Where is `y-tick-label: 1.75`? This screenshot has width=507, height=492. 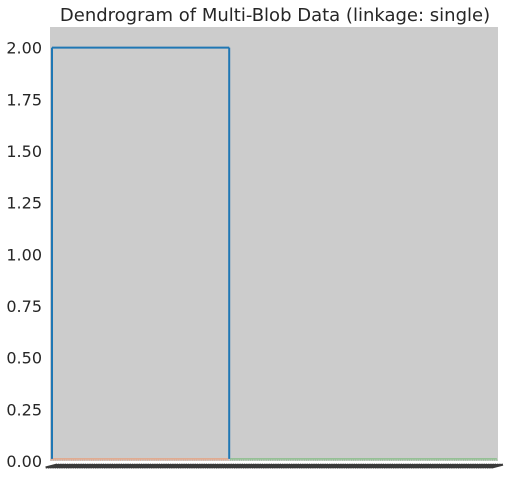
y-tick-label: 1.75 is located at coordinates (24, 99).